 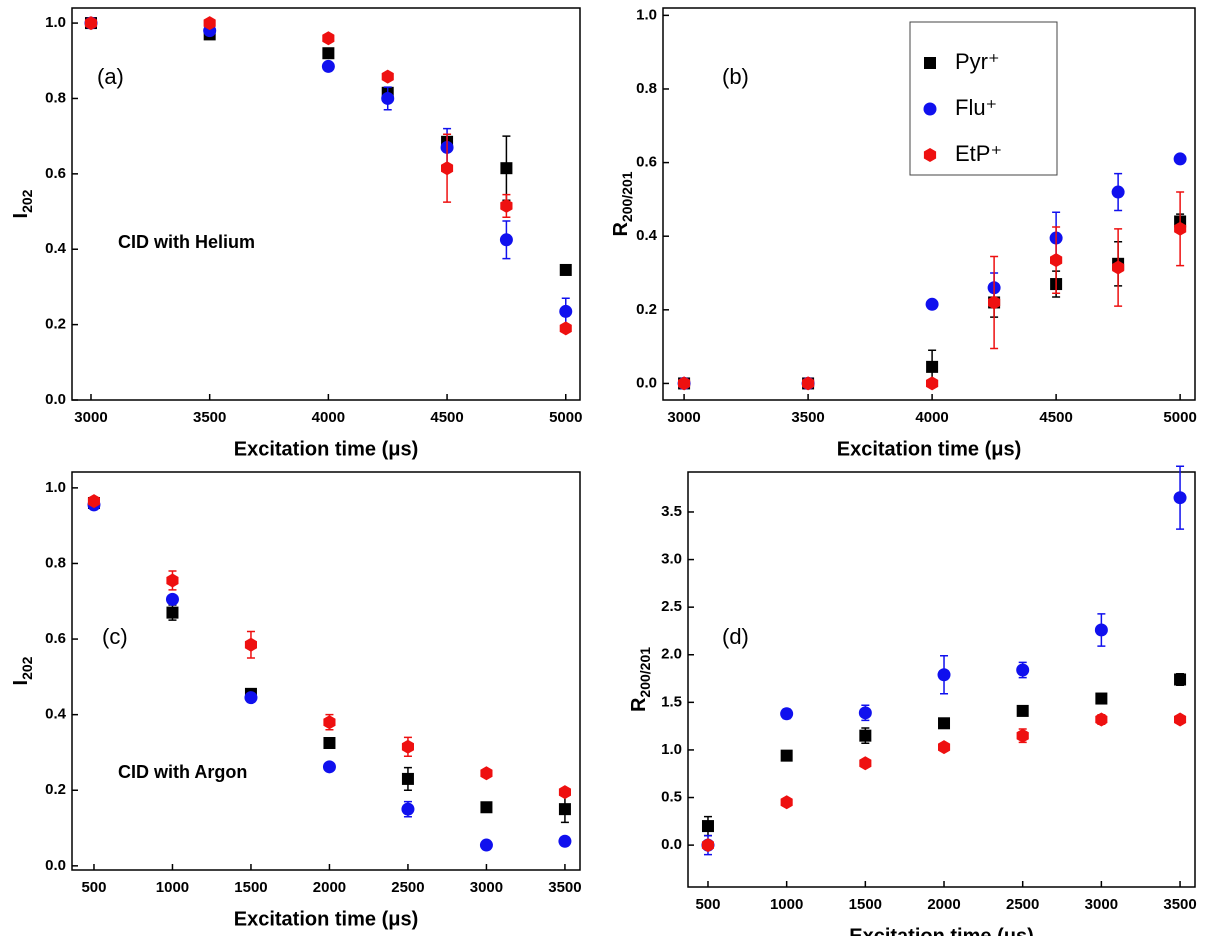 I want to click on panel-label: (d), so click(x=735, y=636).